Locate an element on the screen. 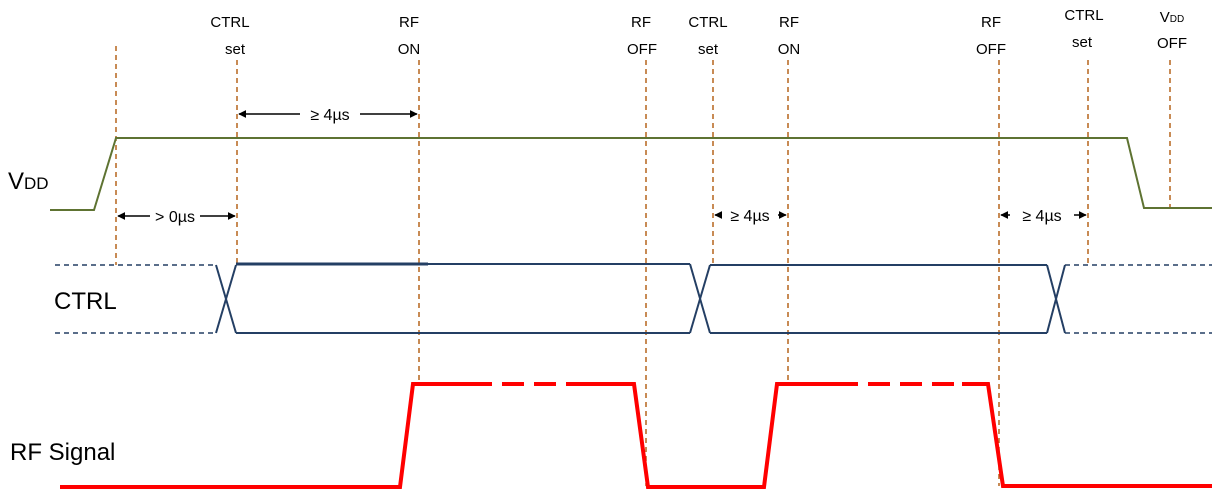 This screenshot has width=1214, height=490. event-label-rf-on-2-line1: RF is located at coordinates (789, 22).